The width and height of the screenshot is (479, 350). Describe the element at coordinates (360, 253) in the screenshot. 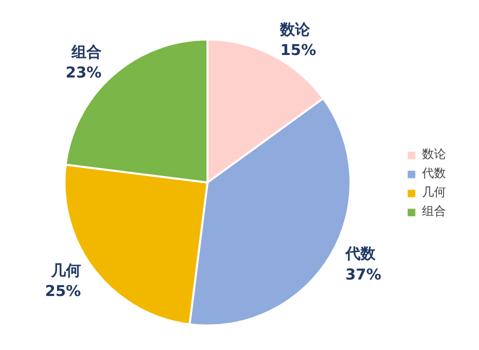

I see `slice-label: 代数` at that location.